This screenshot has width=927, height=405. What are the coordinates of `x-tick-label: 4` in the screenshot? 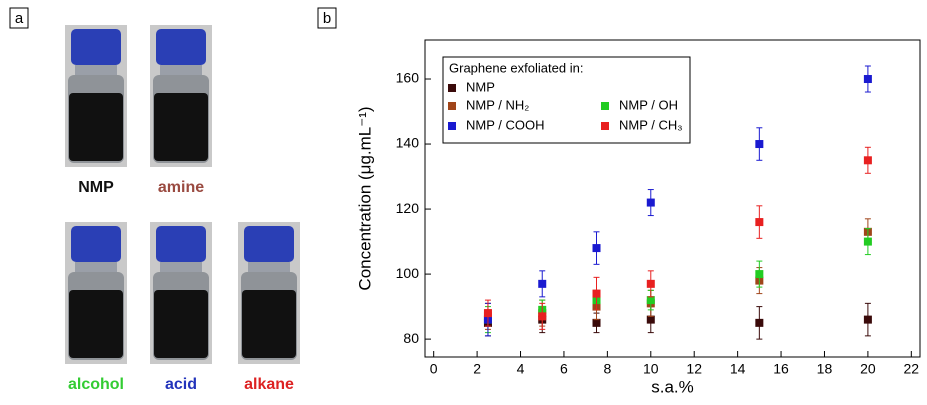 It's located at (521, 369).